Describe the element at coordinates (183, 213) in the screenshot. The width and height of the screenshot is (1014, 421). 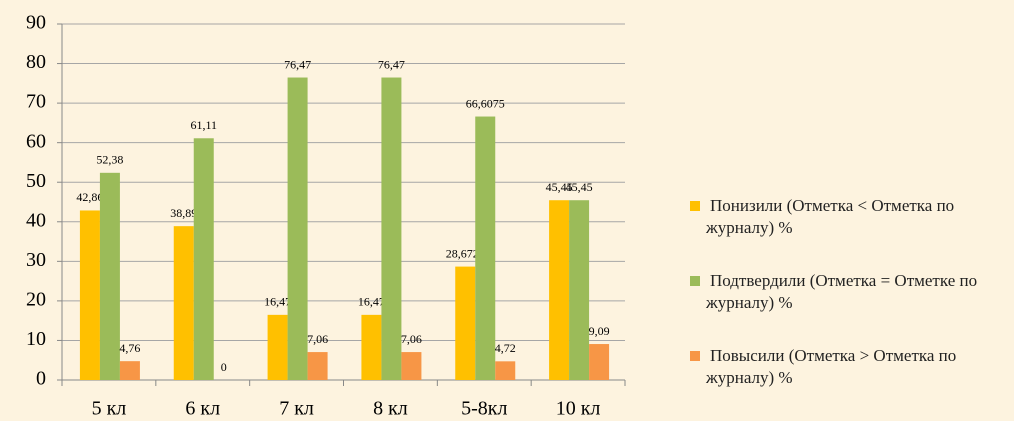
I see `data-label: 38,89` at that location.